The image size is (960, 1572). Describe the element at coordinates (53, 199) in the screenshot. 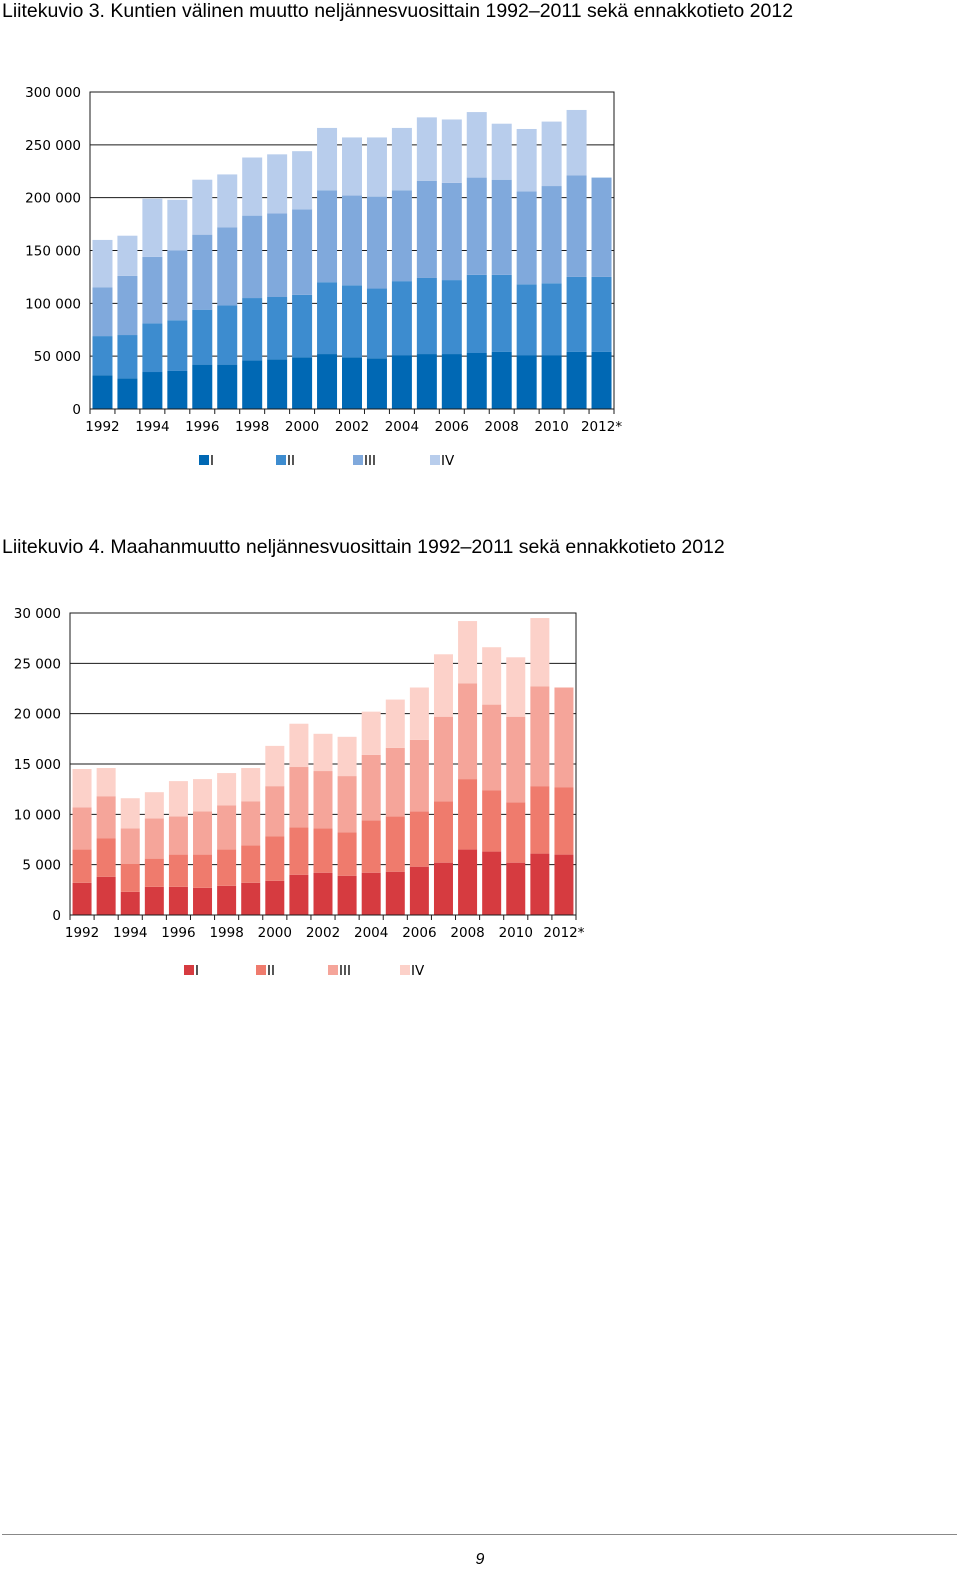

I see `fig3-y-tick-label: 200 000` at that location.